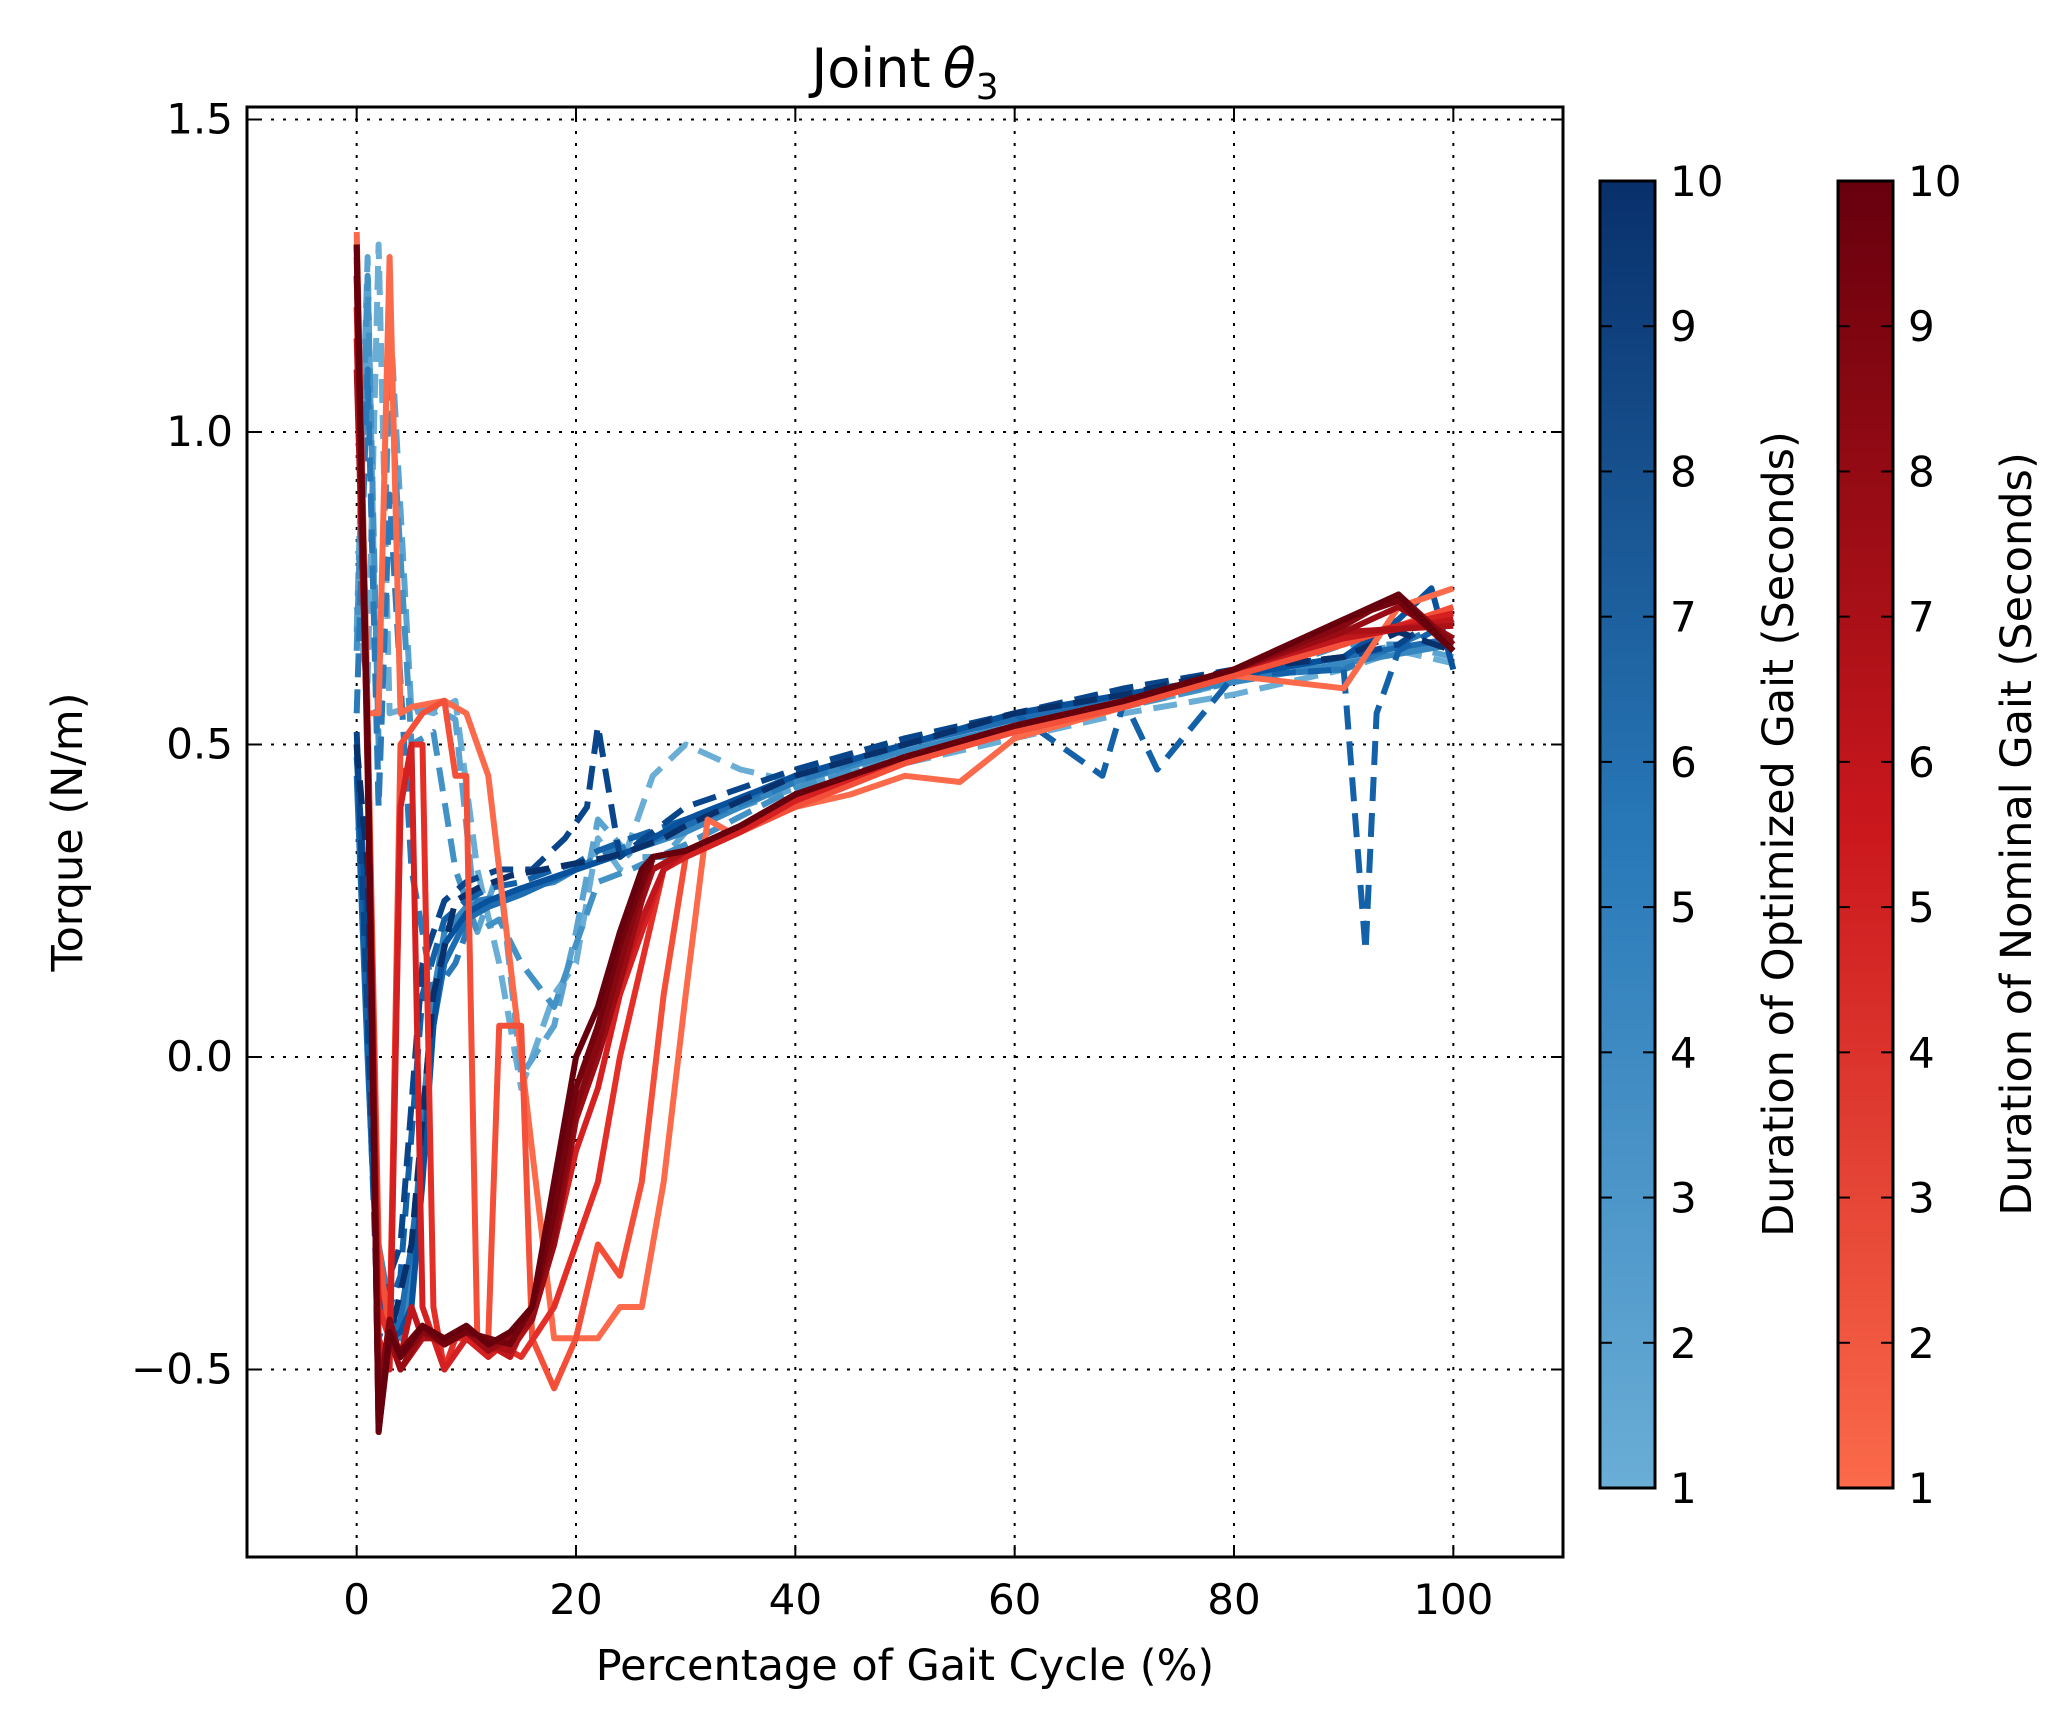  Describe the element at coordinates (1233, 1599) in the screenshot. I see `x-tick-label: 80` at that location.